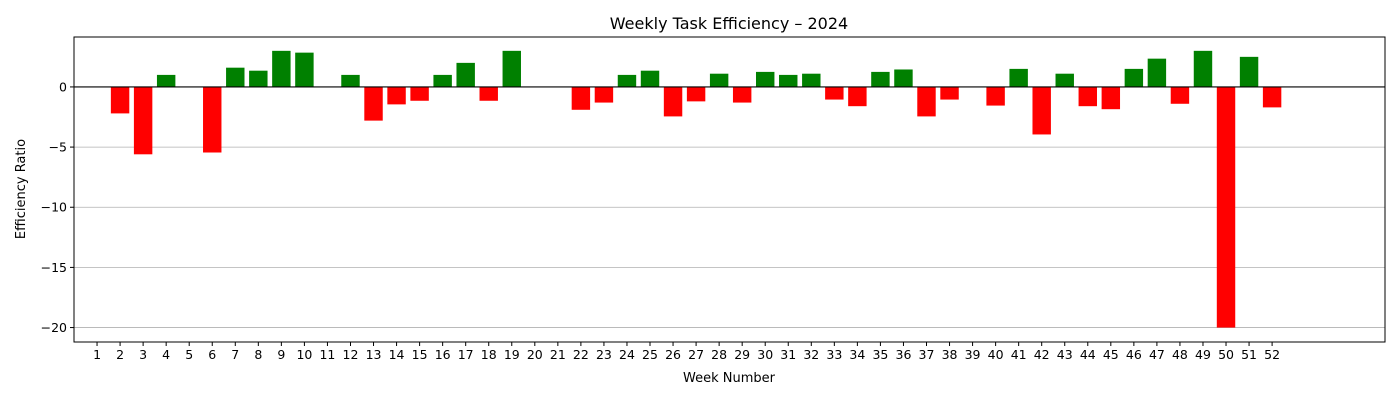 This screenshot has width=1400, height=400. Describe the element at coordinates (466, 354) in the screenshot. I see `x-tick-label: 17` at that location.